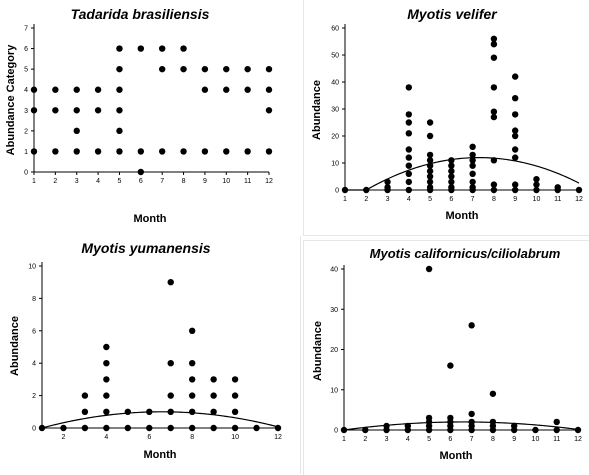  I want to click on y-tick-label: 1, so click(26, 152).